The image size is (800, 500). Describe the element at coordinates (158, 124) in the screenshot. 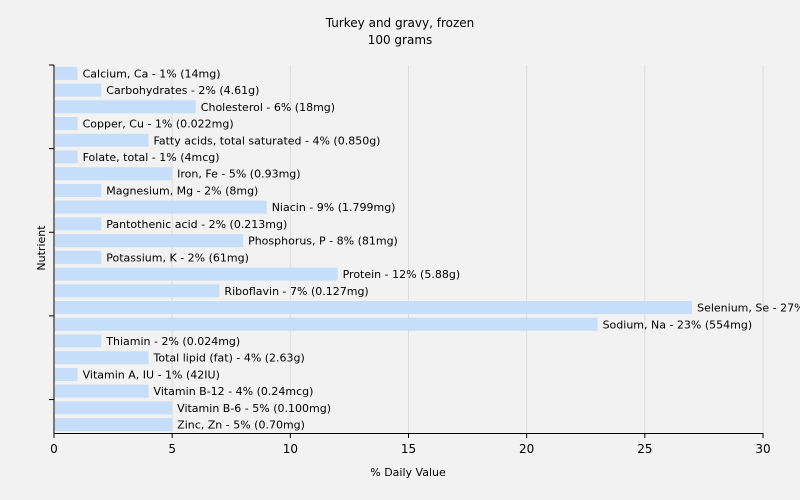

I see `bar-label: Copper, Cu - 1% (0.022mg)` at that location.